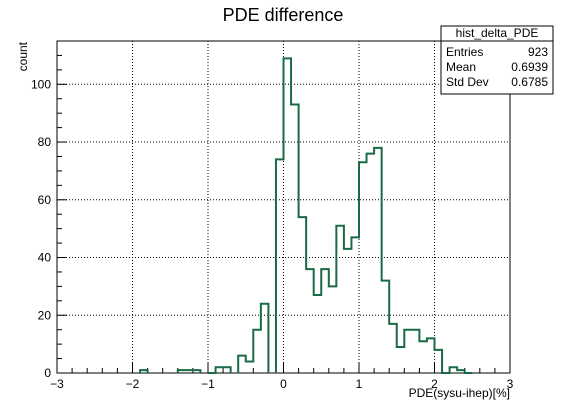 This screenshot has width=567, height=413. Describe the element at coordinates (510, 384) in the screenshot. I see `x-tick-label: 3` at that location.